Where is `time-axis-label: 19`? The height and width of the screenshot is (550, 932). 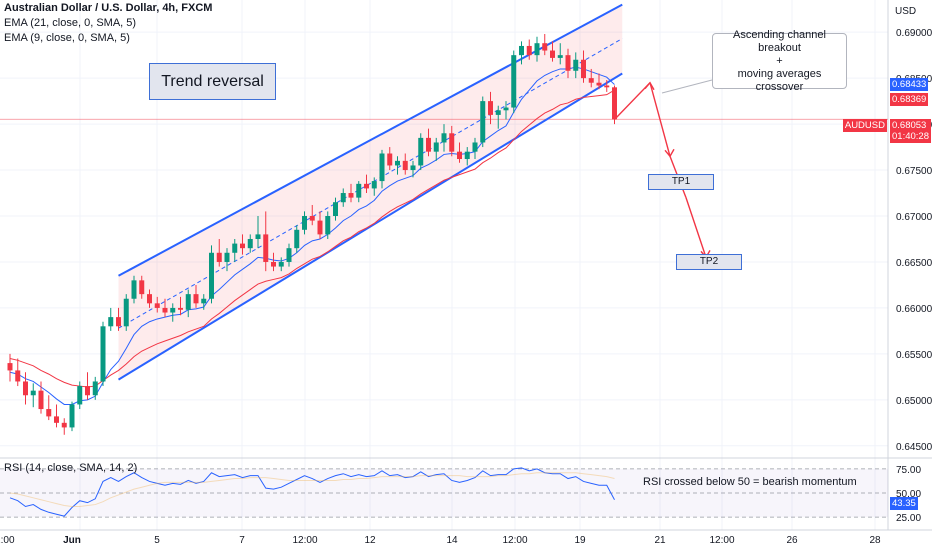
time-axis-label: 19 is located at coordinates (580, 540).